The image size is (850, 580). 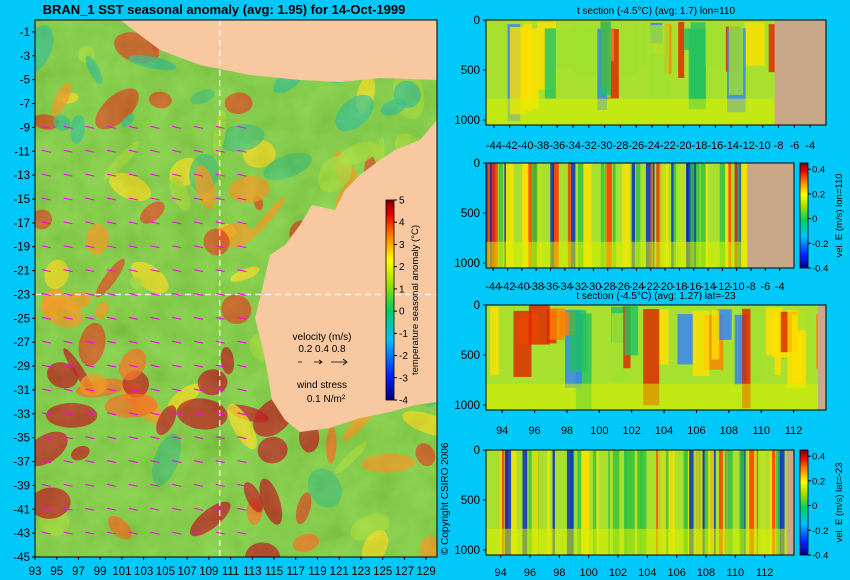 What do you see at coordinates (640, 541) in the screenshot?
I see `section-deep-layer` at bounding box center [640, 541].